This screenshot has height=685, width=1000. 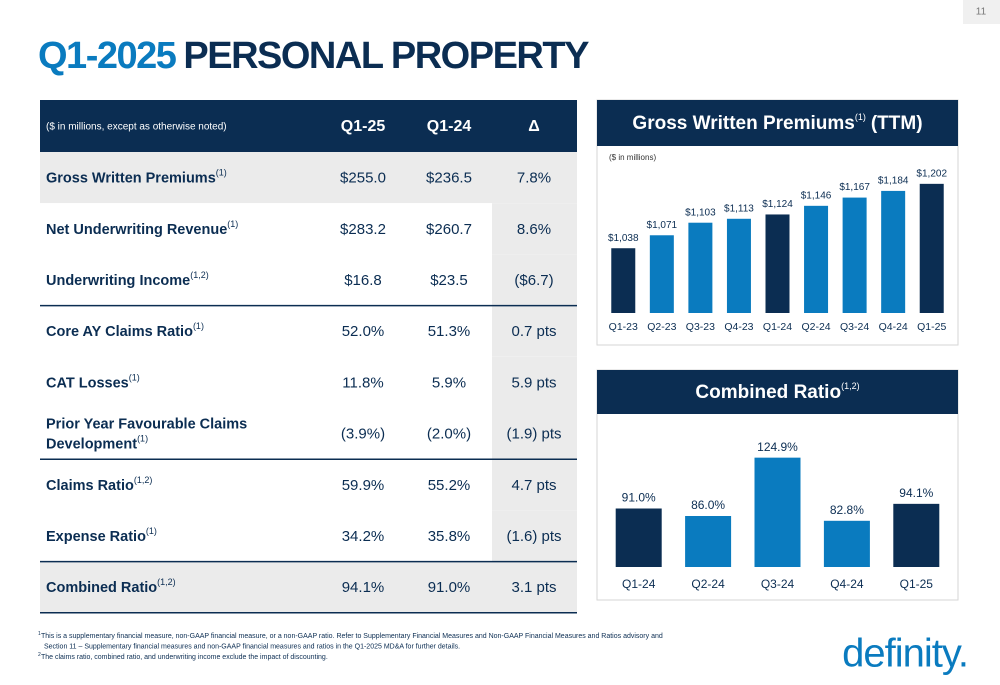 What do you see at coordinates (534, 229) in the screenshot?
I see `cell-value: 8.6%` at bounding box center [534, 229].